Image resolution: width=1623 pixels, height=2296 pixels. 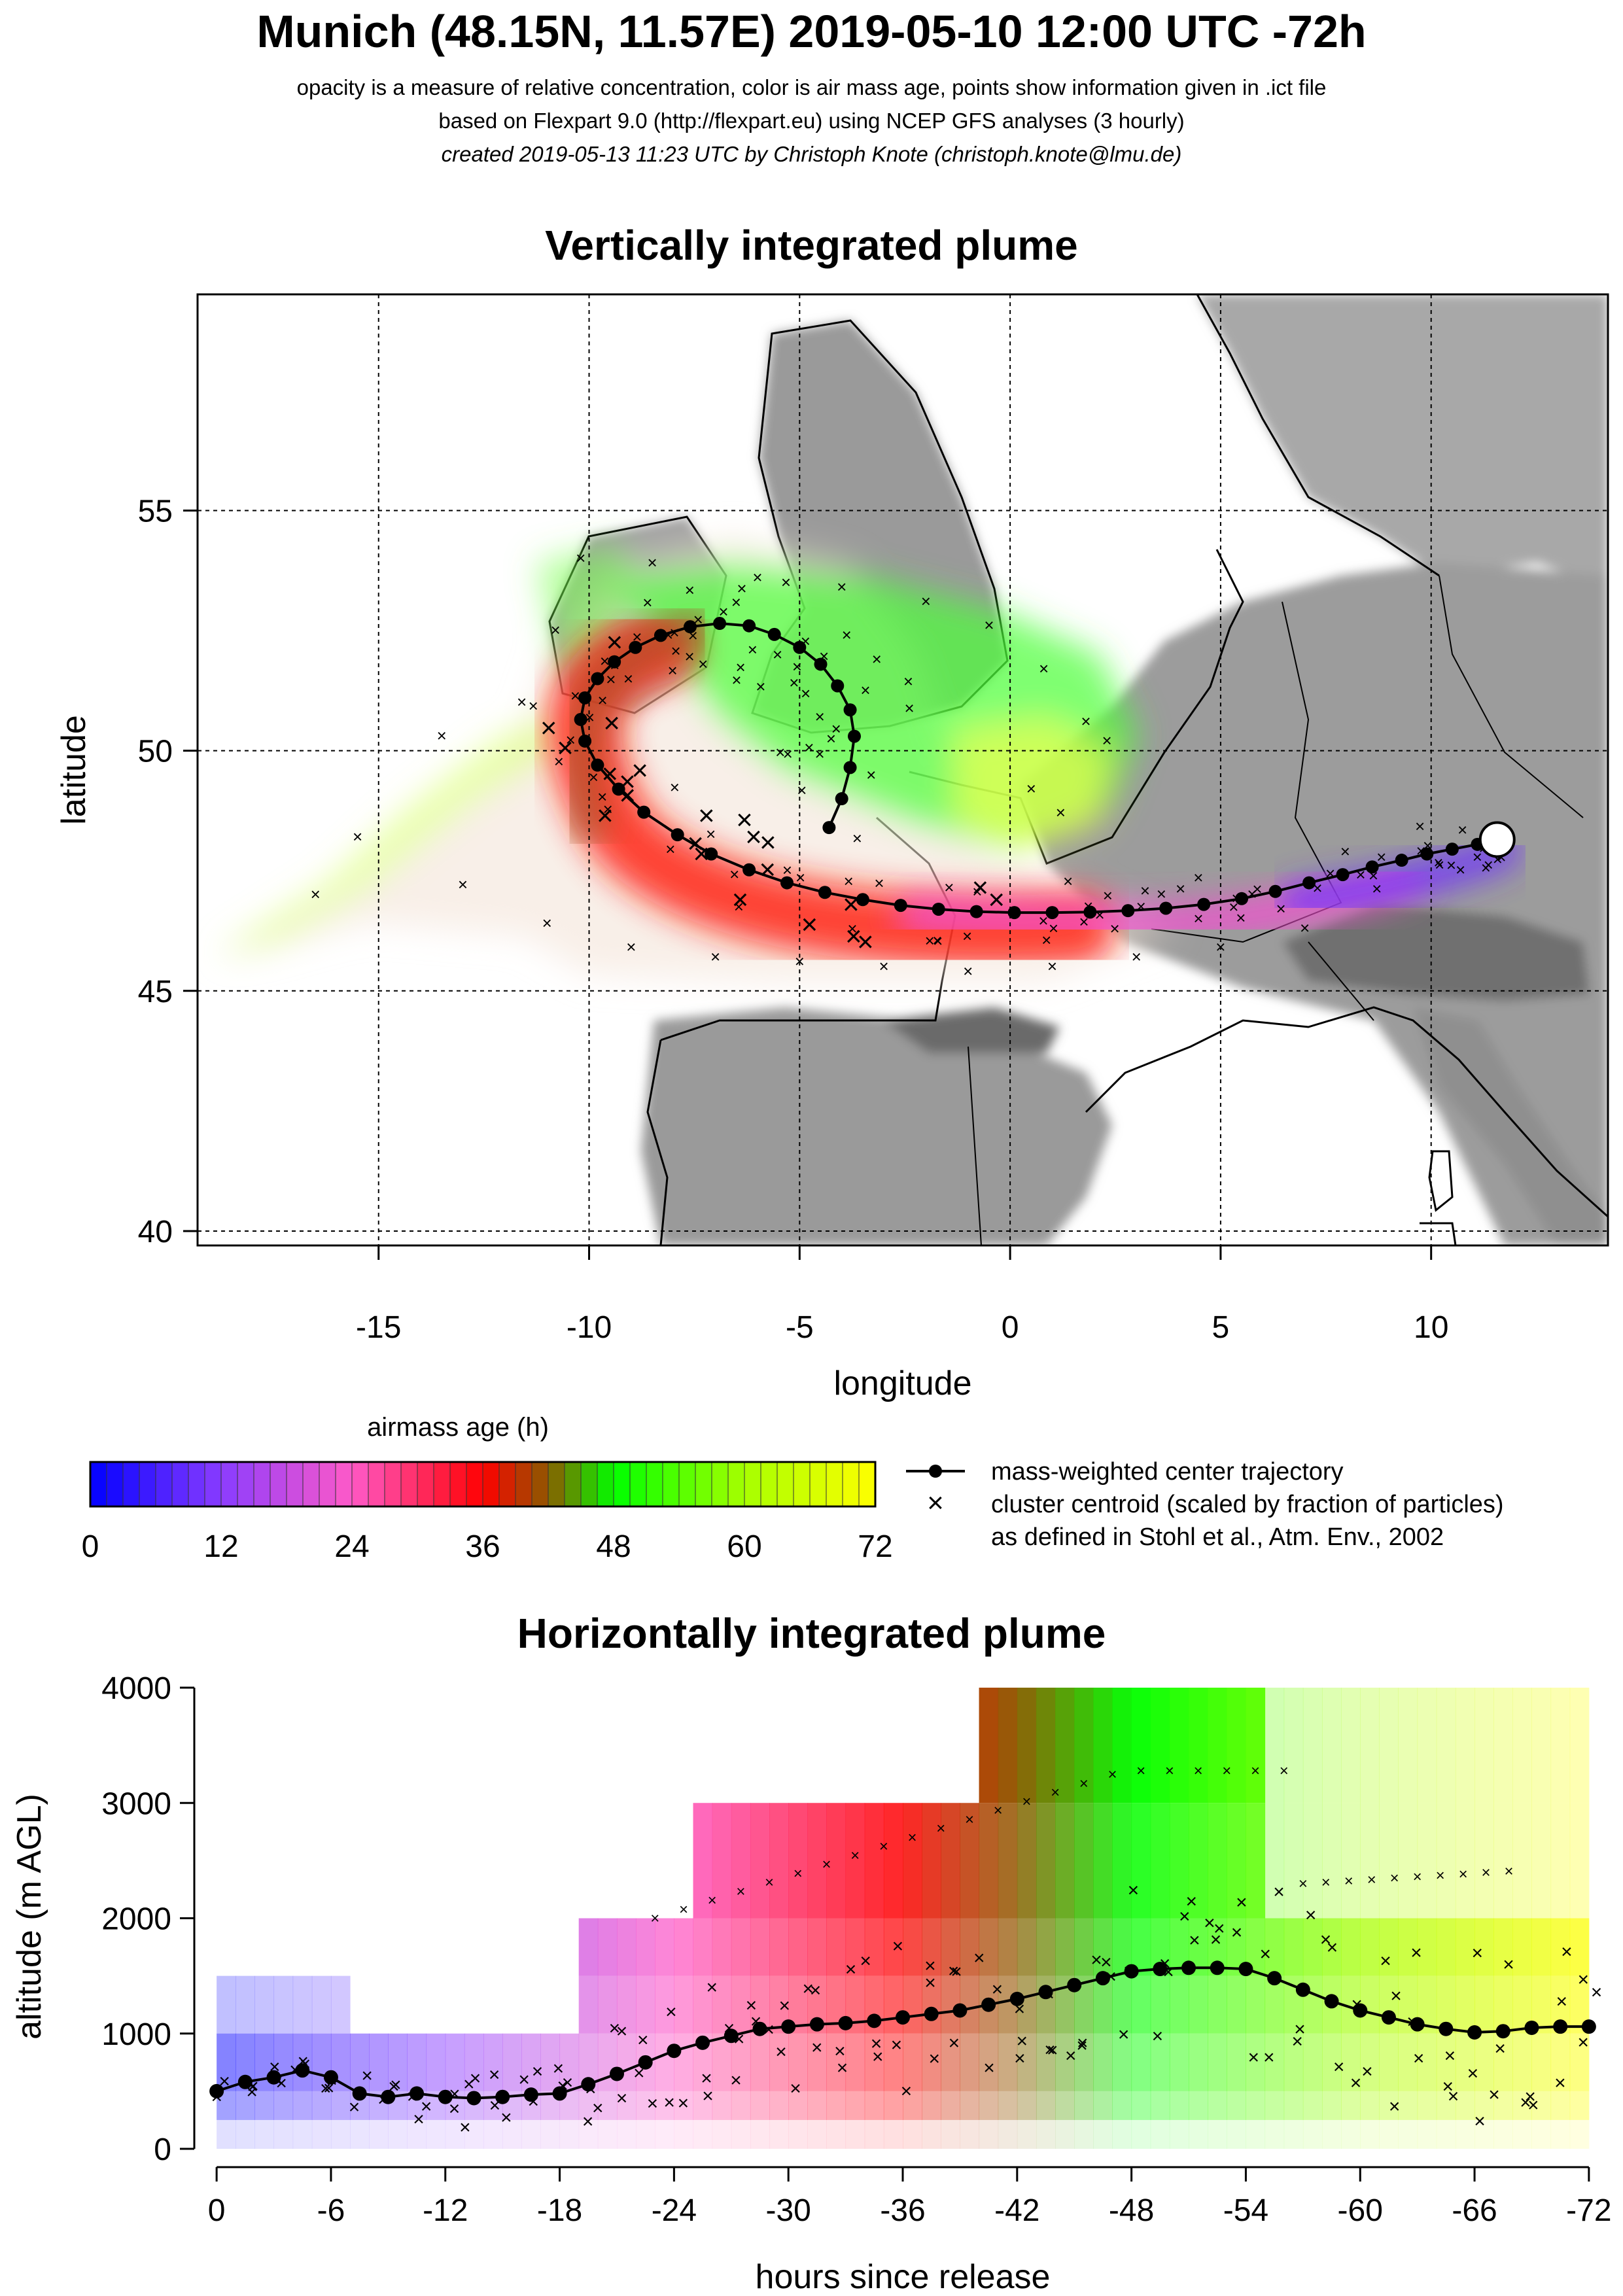 I want to click on altitude-y-tick-label: 2000, so click(x=136, y=1919).